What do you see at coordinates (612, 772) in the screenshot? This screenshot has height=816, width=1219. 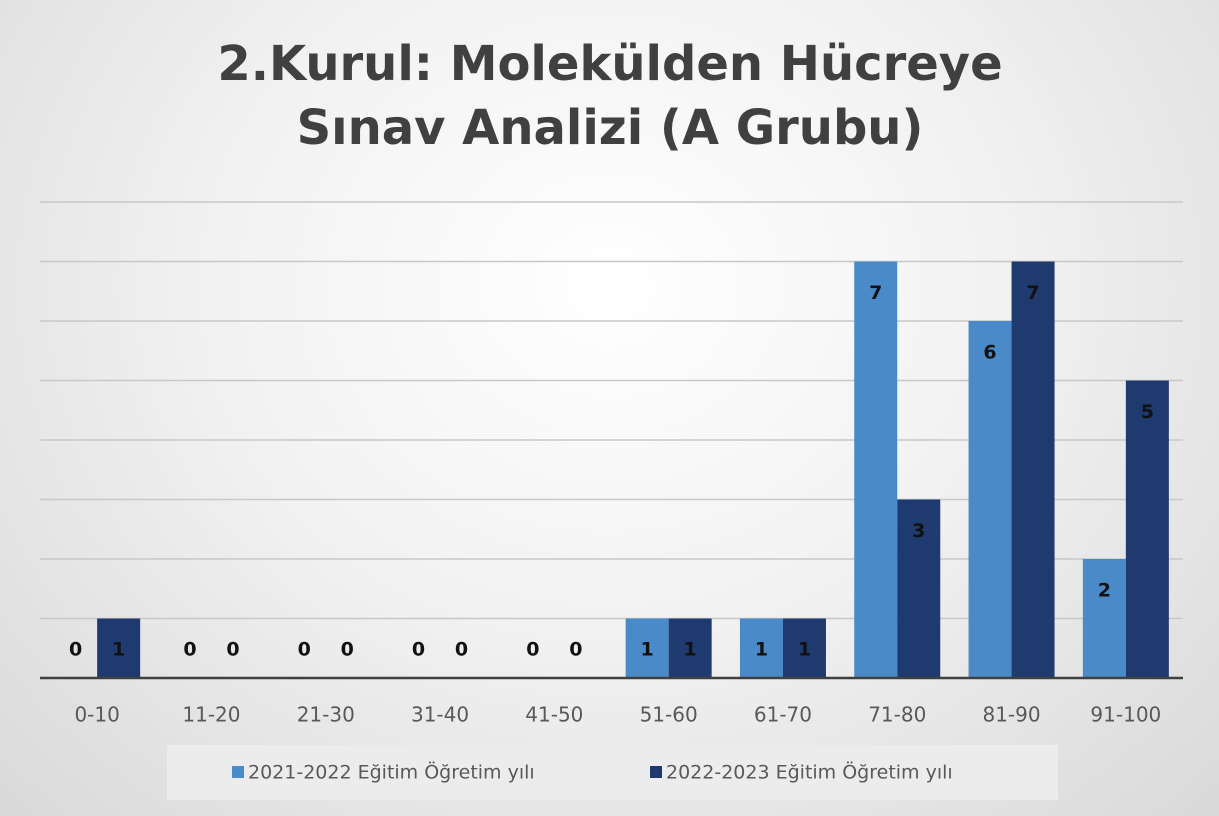 I see `legend-box` at bounding box center [612, 772].